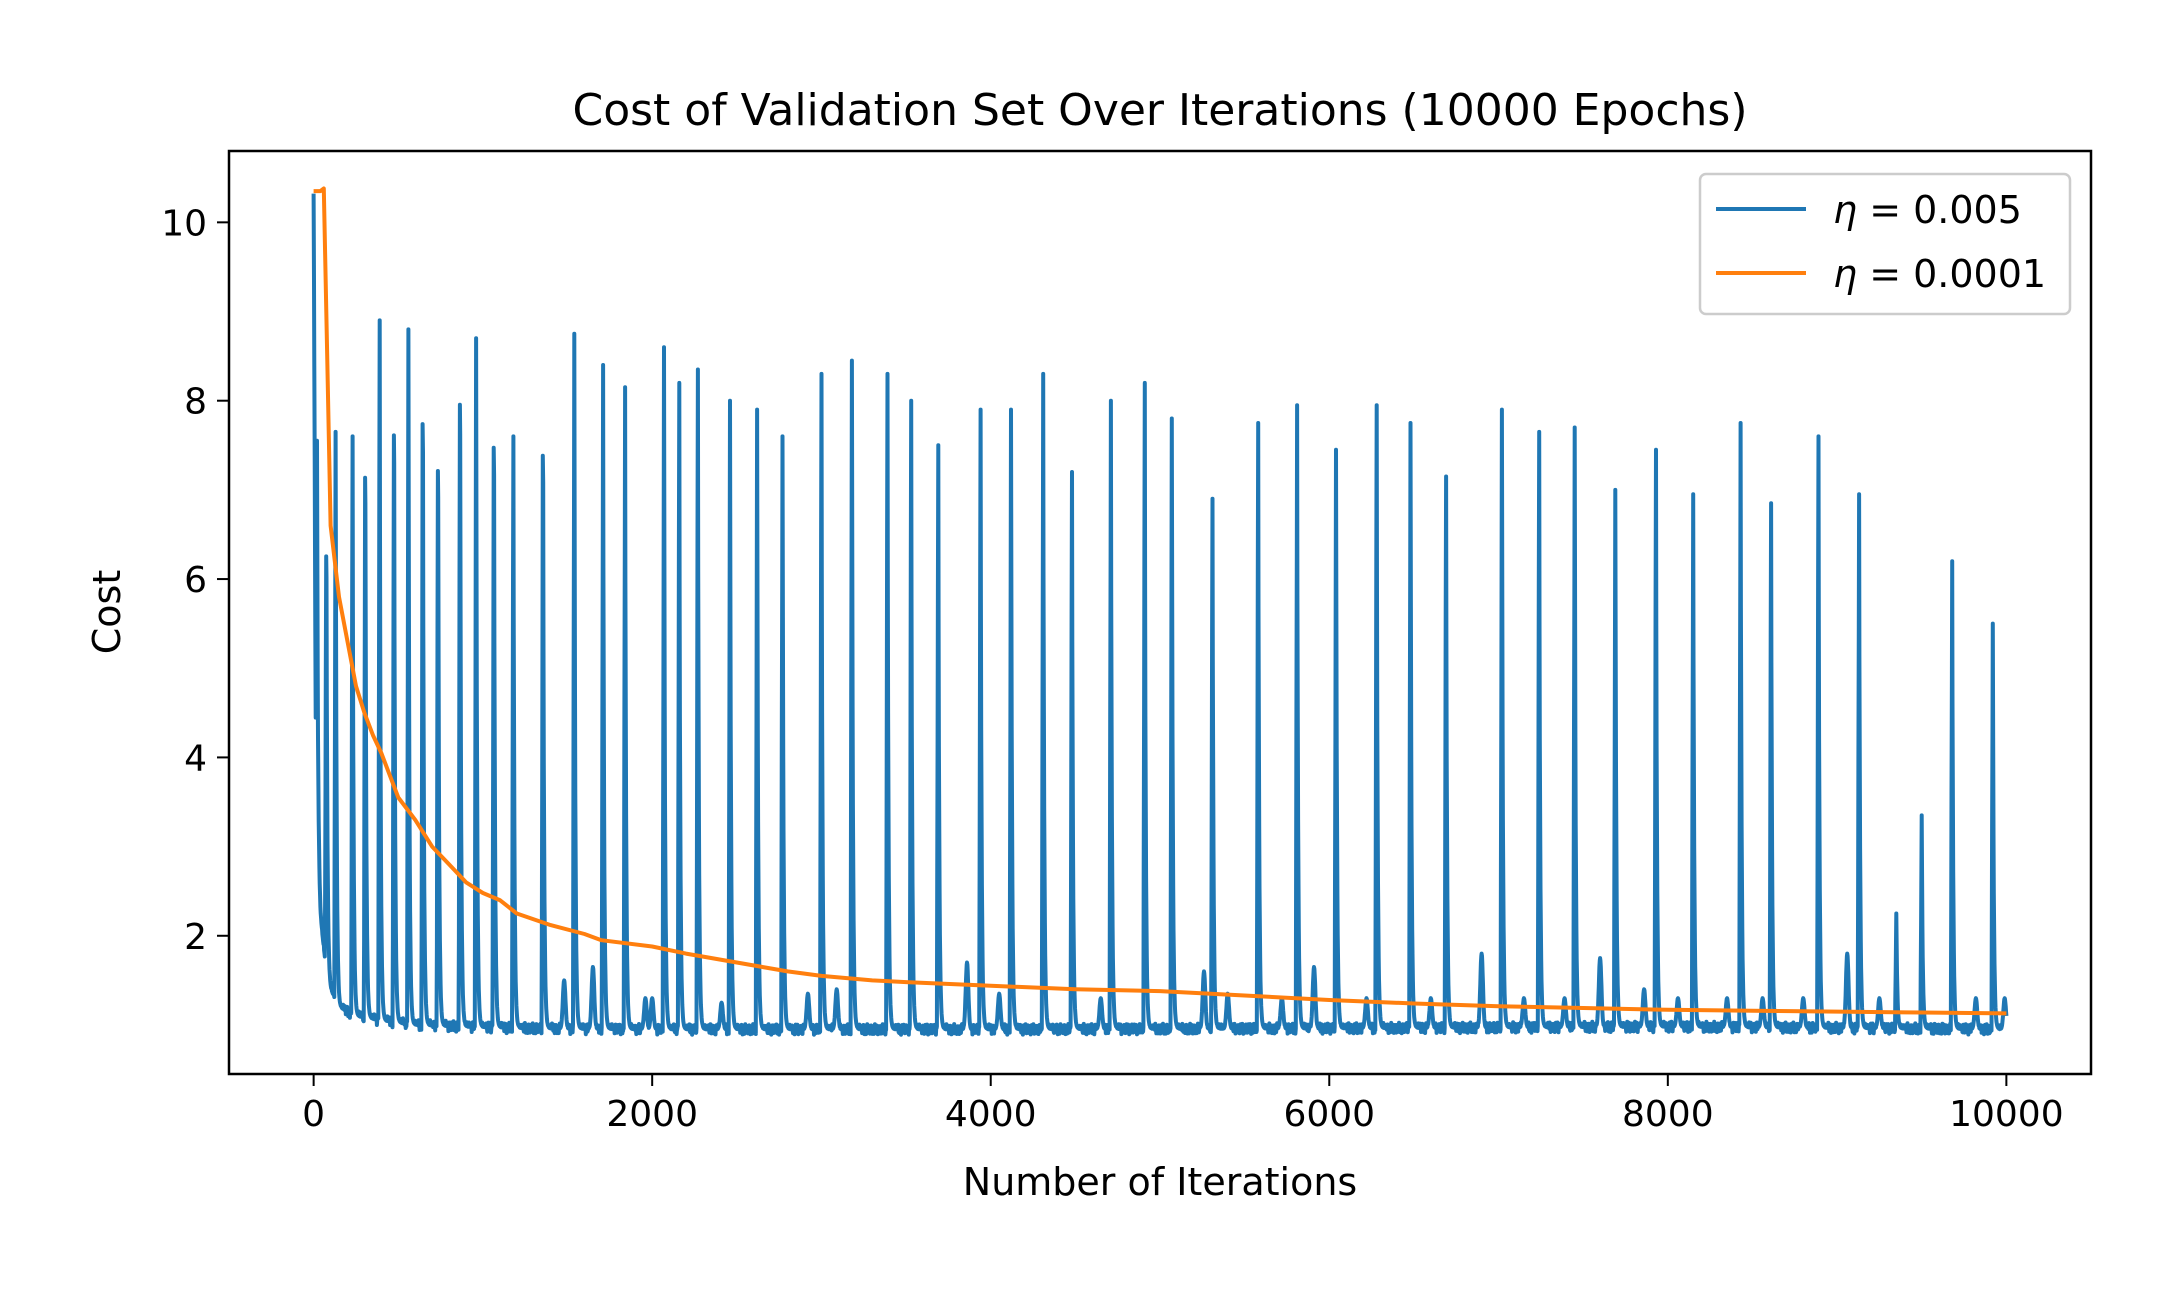  Describe the element at coordinates (652, 1114) in the screenshot. I see `x-tick-label: 2000` at that location.